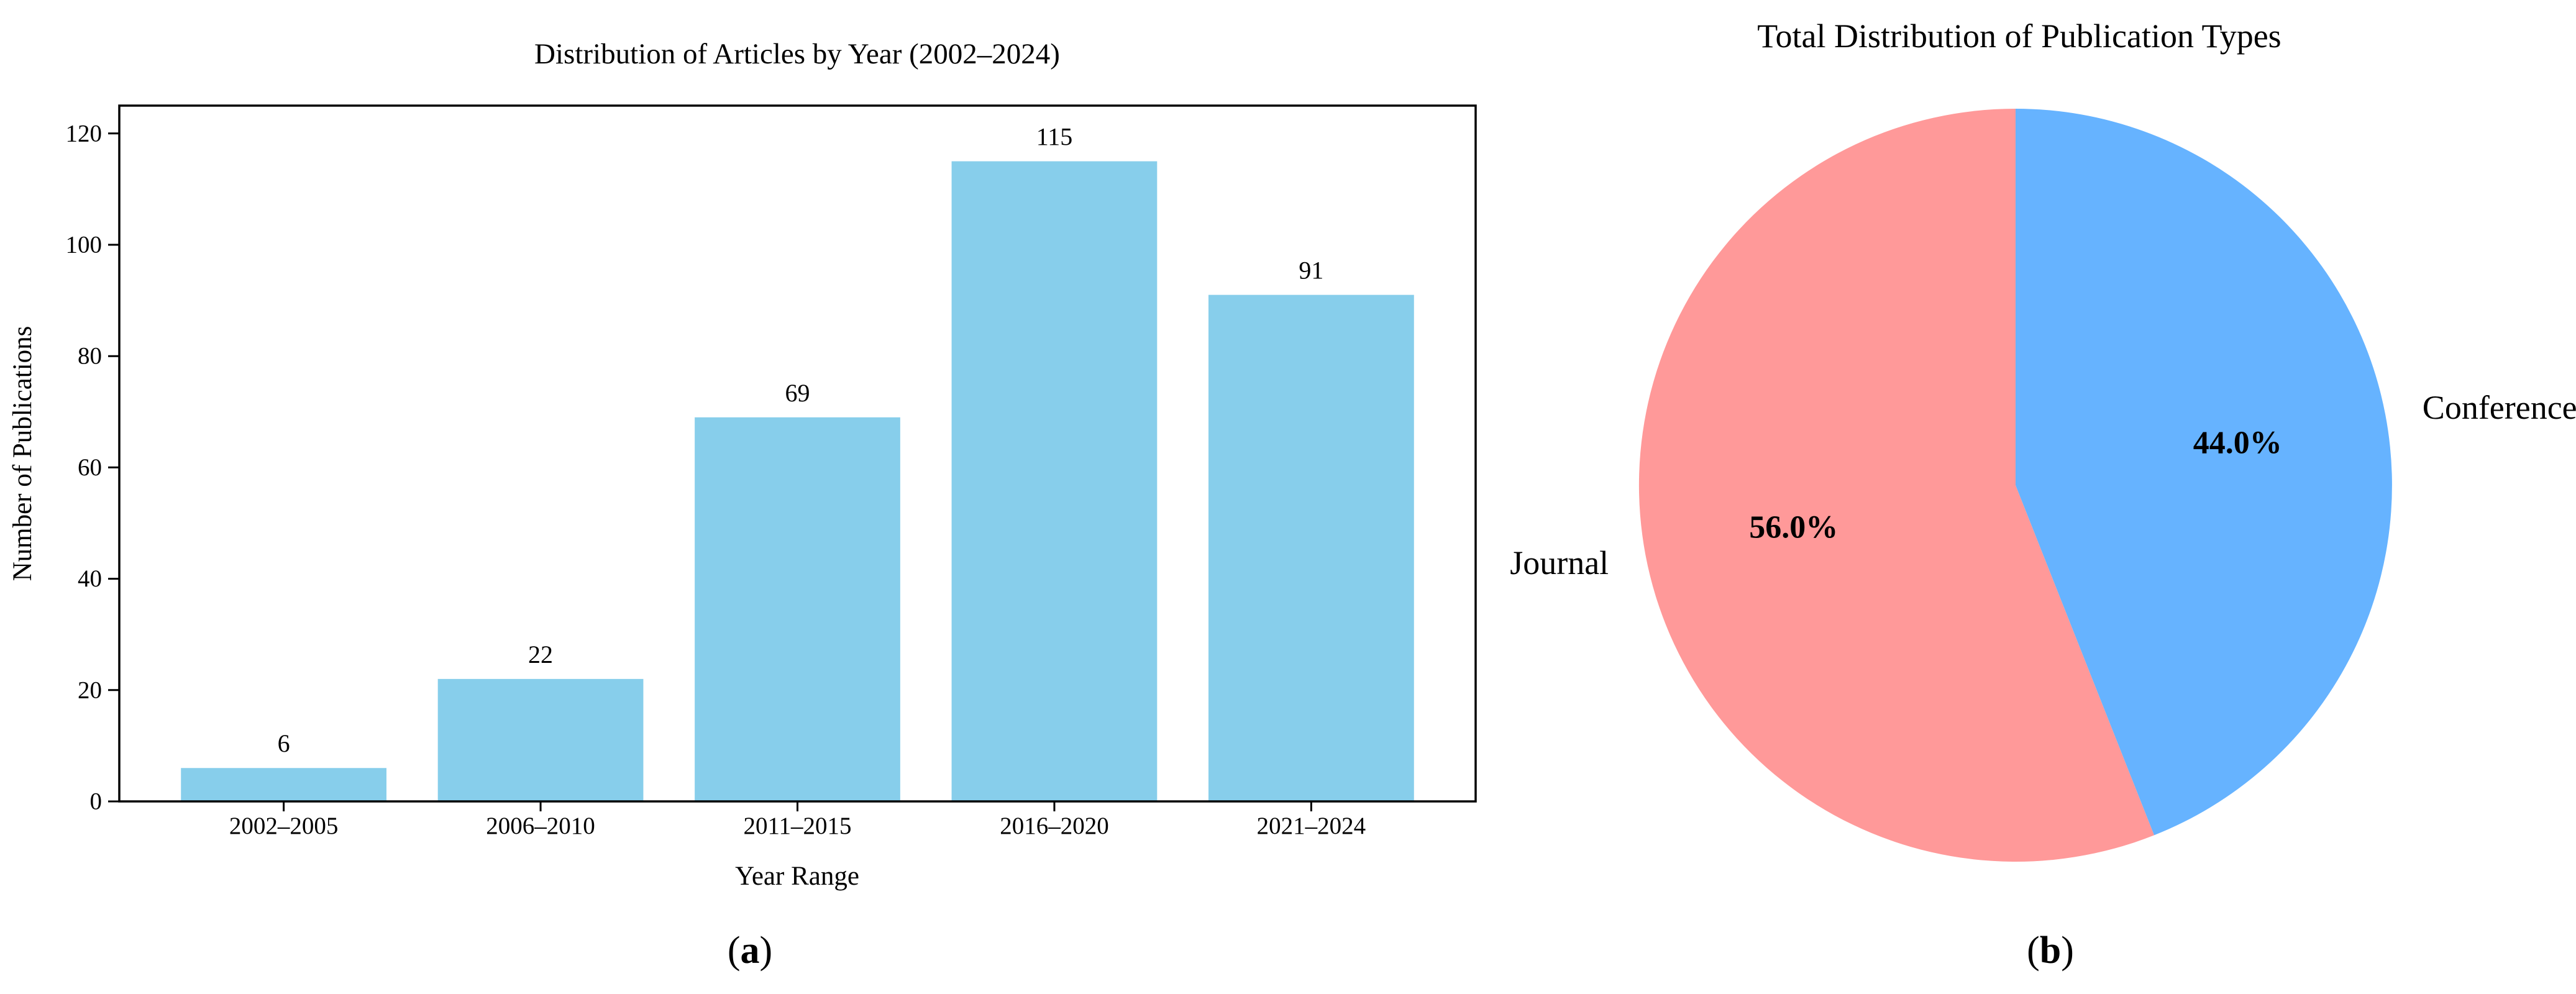 This screenshot has height=994, width=2576. What do you see at coordinates (797, 393) in the screenshot?
I see `bar-value-label: 69` at bounding box center [797, 393].